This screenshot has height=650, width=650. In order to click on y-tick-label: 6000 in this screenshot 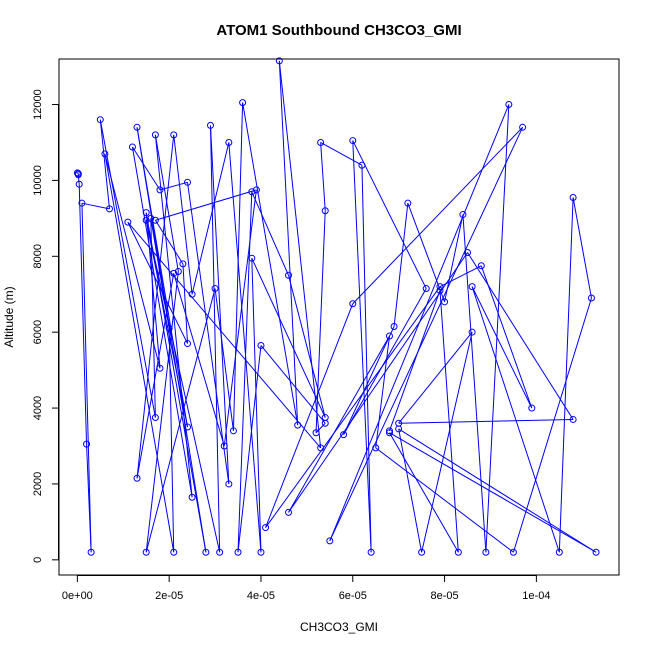, I will do `click(38, 332)`.